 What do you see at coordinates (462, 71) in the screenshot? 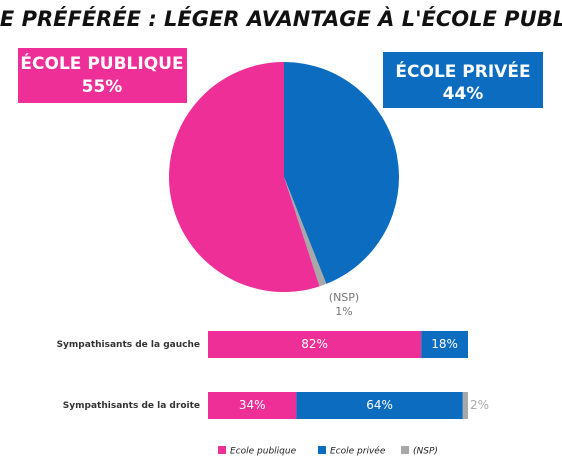
I see `pie-category-label: ÉCOLE PRIVÉE` at bounding box center [462, 71].